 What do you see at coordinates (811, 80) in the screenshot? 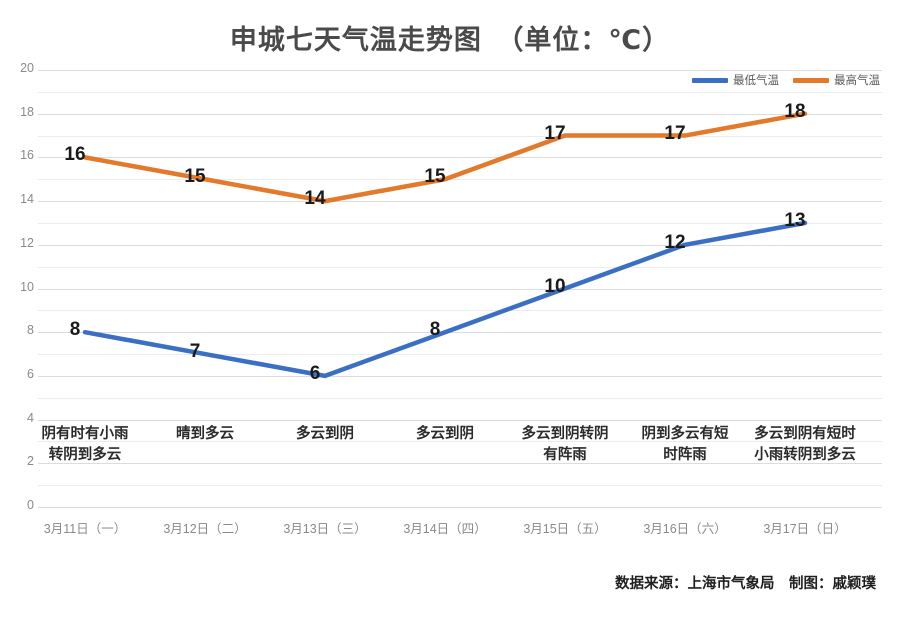
I see `legend-swatch-high` at bounding box center [811, 80].